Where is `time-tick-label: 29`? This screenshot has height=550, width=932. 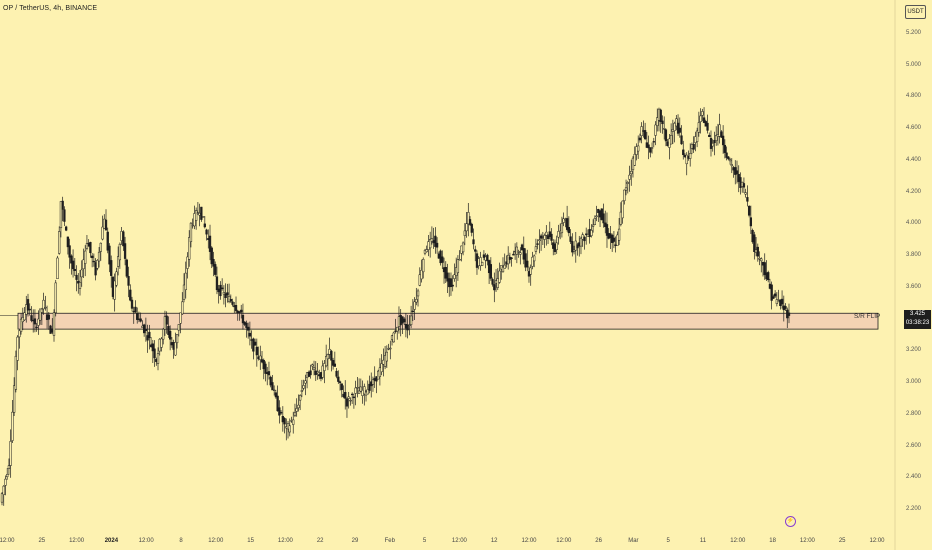 time-tick-label: 29 is located at coordinates (355, 541).